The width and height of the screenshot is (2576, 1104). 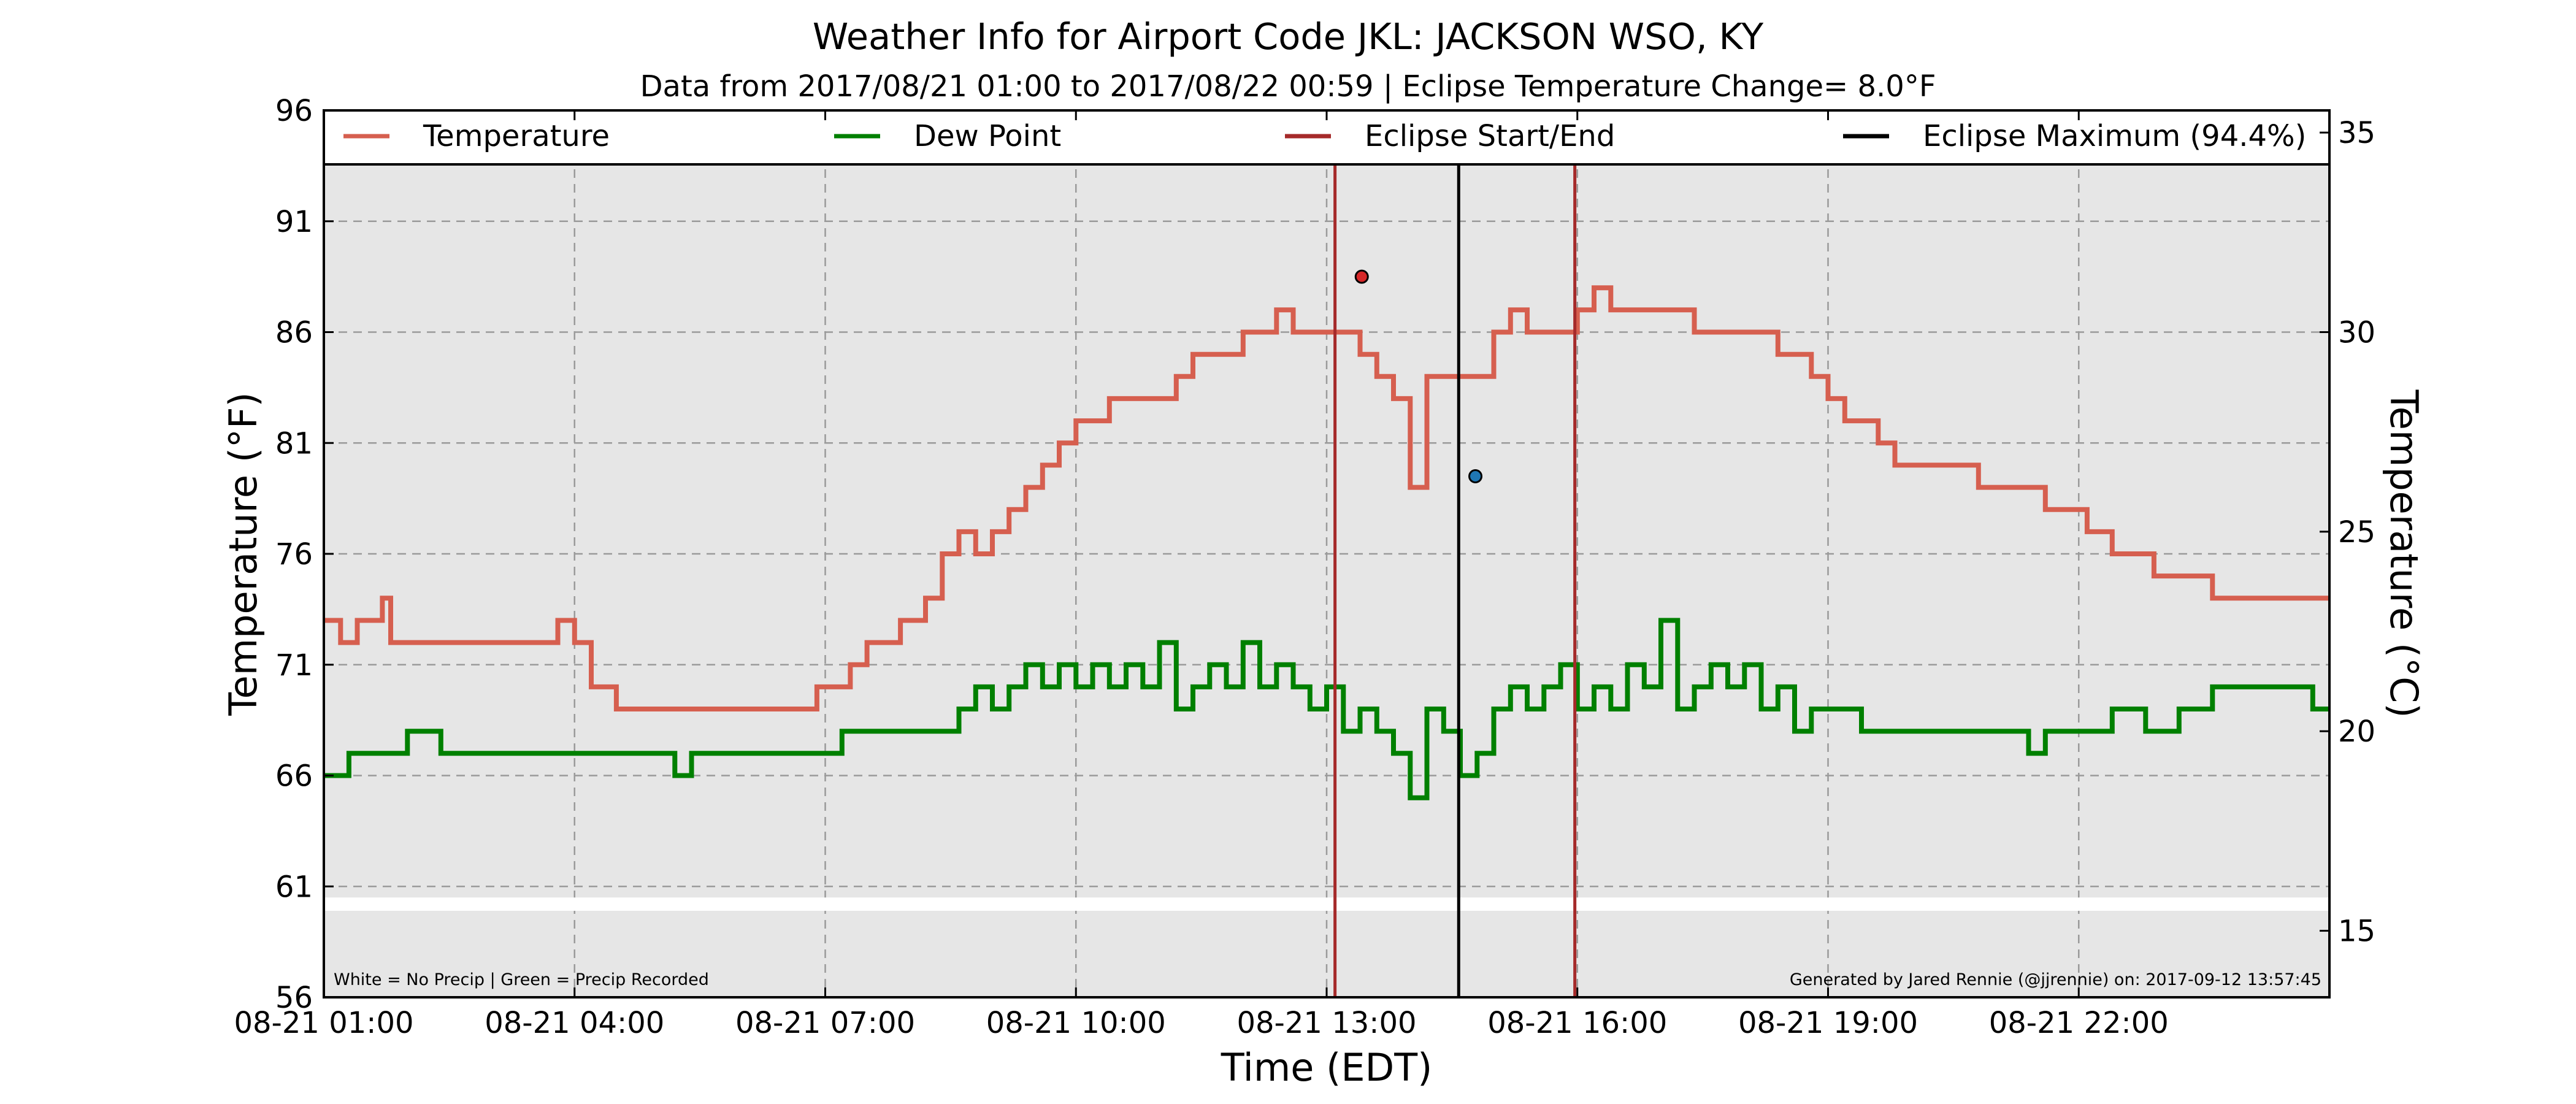 I want to click on legend-label: Eclipse Maximum (94.4%), so click(x=2114, y=136).